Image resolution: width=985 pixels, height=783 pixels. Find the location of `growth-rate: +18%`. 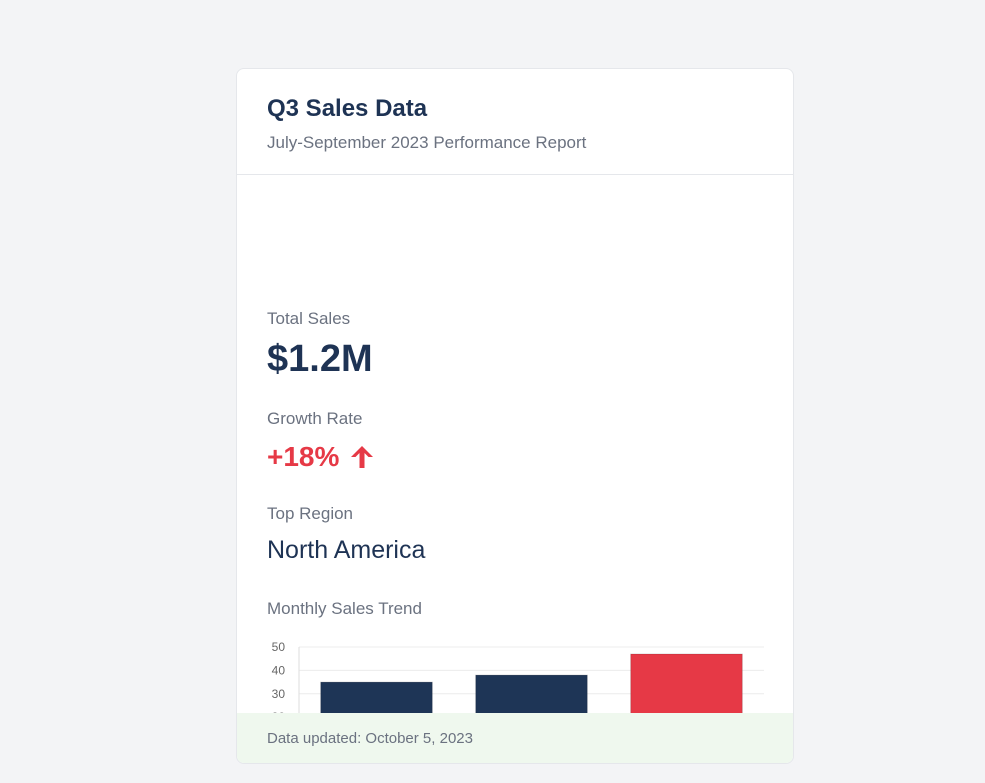

growth-rate: +18% is located at coordinates (321, 457).